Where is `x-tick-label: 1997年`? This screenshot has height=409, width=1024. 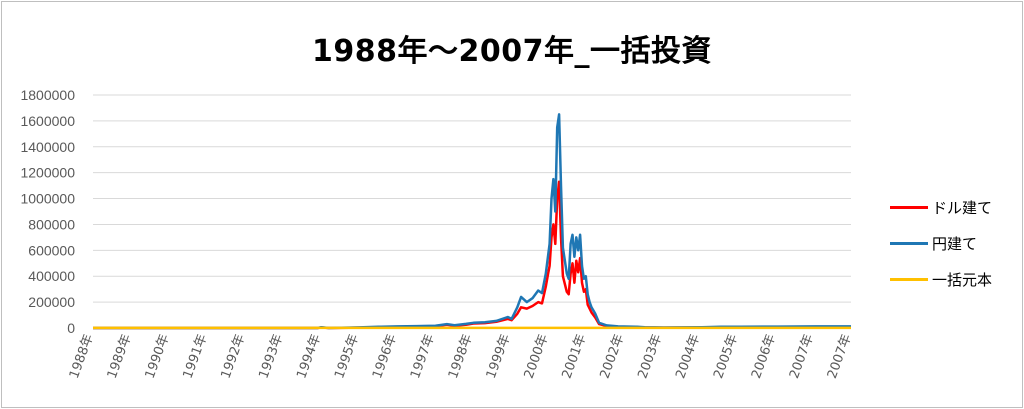 x-tick-label: 1997年 is located at coordinates (423, 356).